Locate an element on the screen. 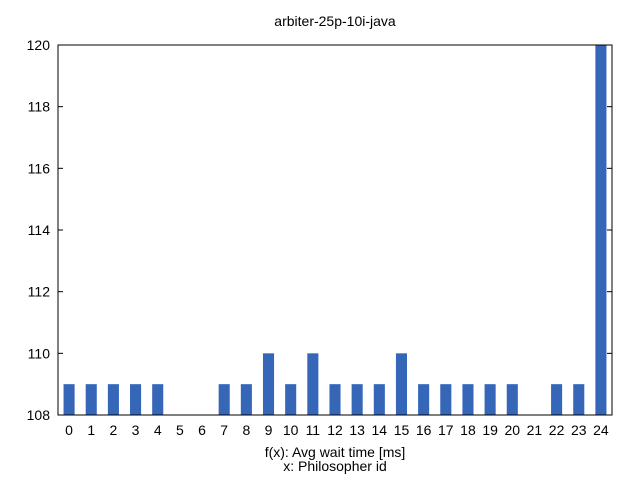 The height and width of the screenshot is (480, 640). x-tick-label: 6 is located at coordinates (202, 430).